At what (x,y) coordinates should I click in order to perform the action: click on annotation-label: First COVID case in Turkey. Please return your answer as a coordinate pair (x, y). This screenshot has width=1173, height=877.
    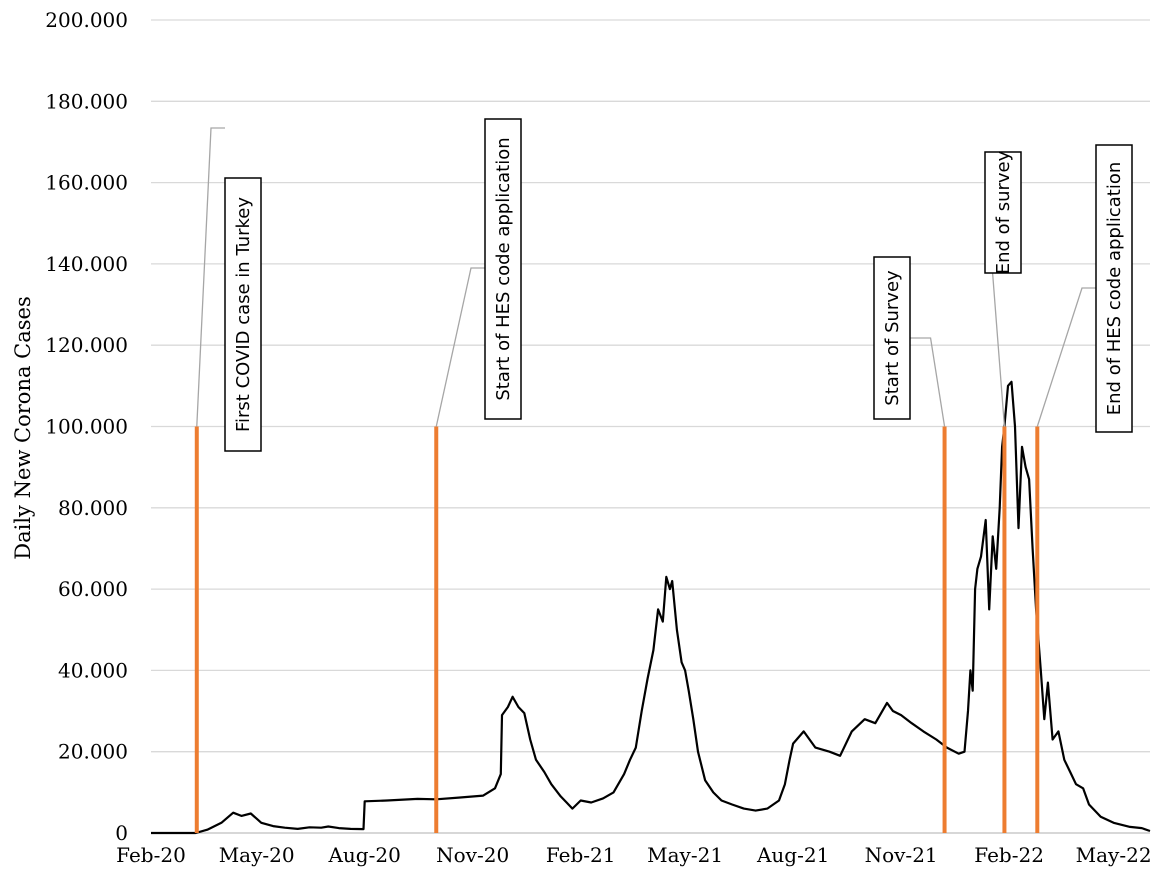
    Looking at the image, I should click on (243, 314).